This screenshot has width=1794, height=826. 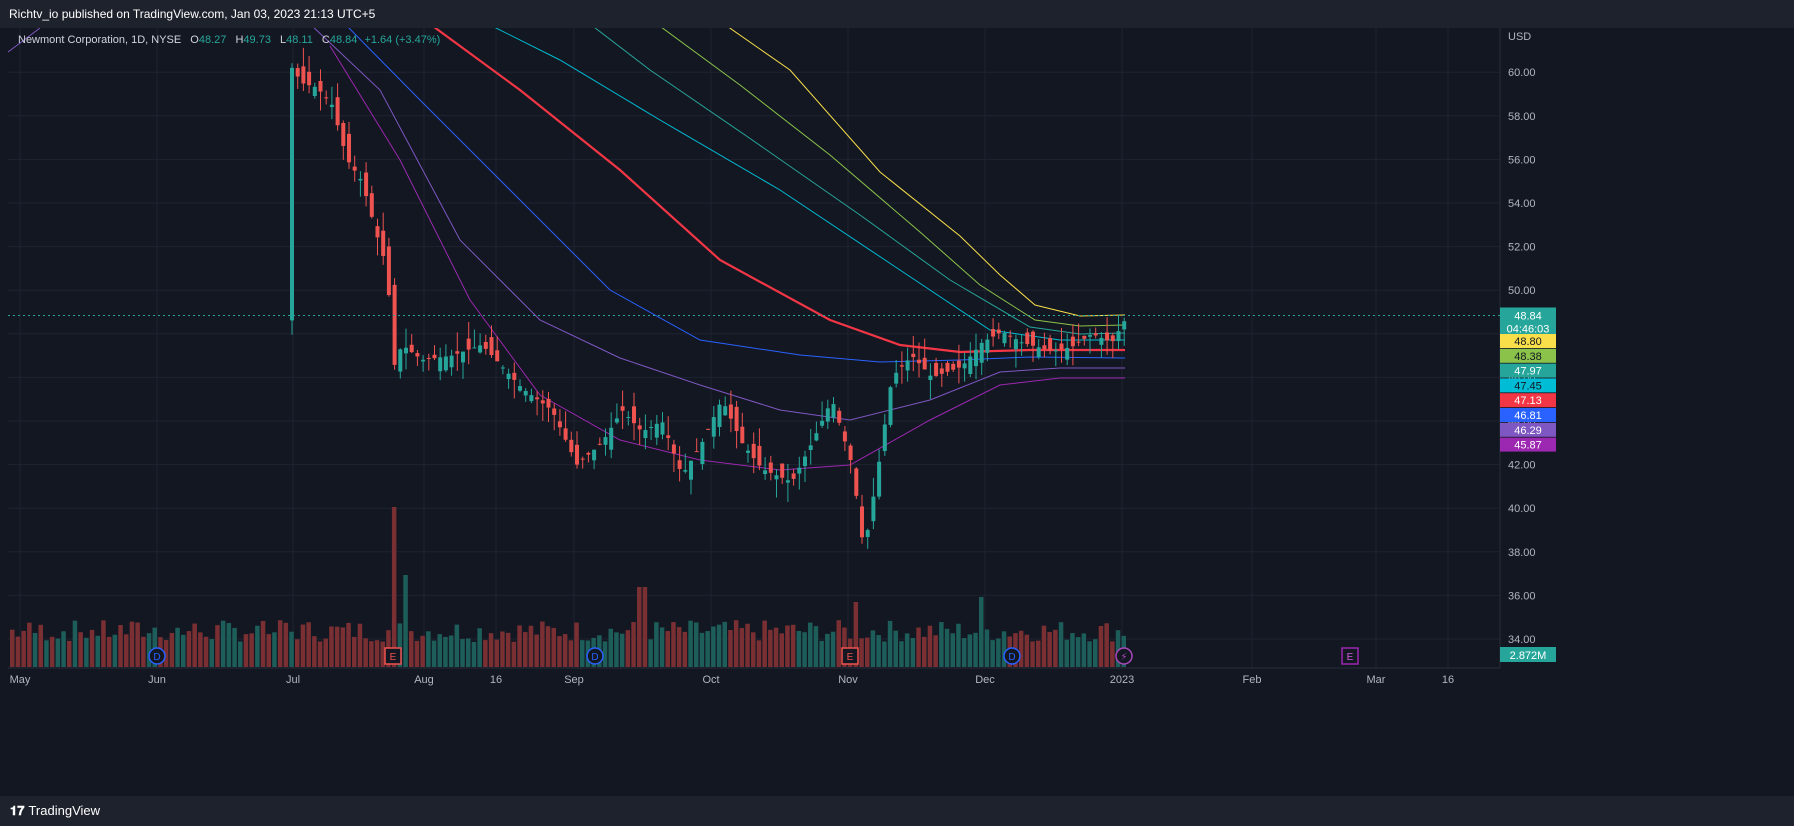 I want to click on high-value: 49.73, so click(x=257, y=40).